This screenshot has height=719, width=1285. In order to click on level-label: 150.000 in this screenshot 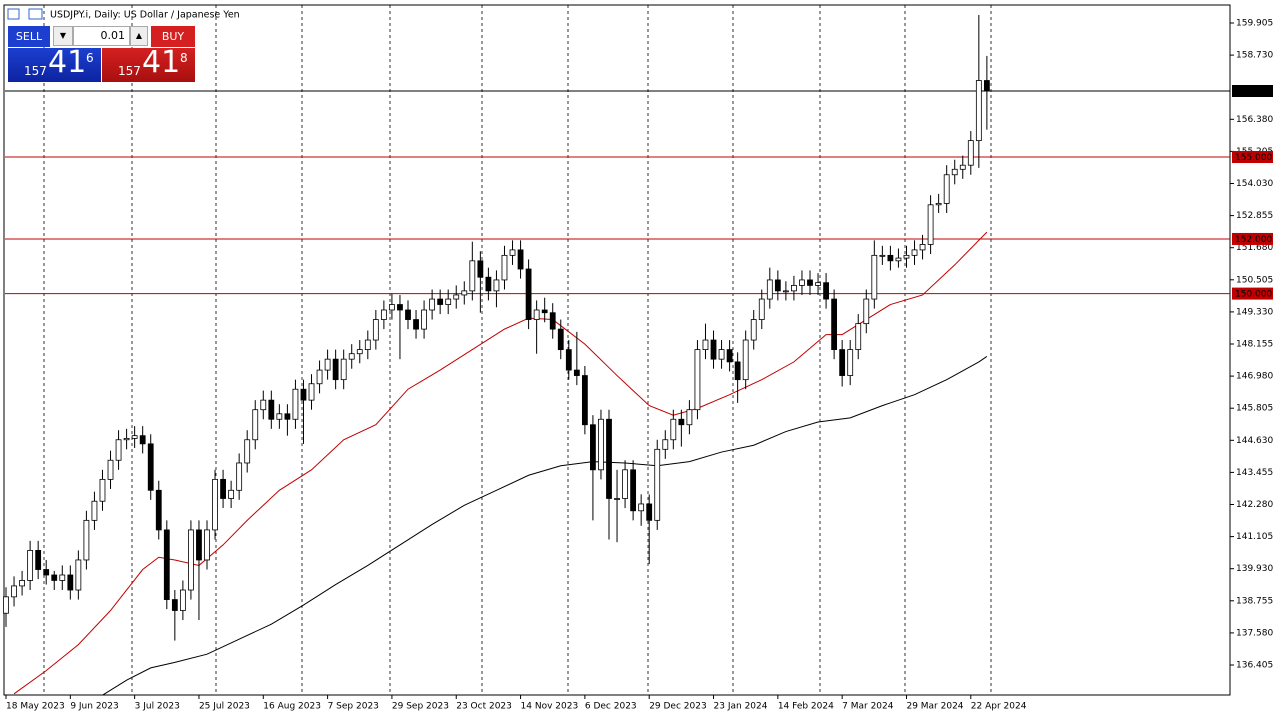, I will do `click(1253, 295)`.